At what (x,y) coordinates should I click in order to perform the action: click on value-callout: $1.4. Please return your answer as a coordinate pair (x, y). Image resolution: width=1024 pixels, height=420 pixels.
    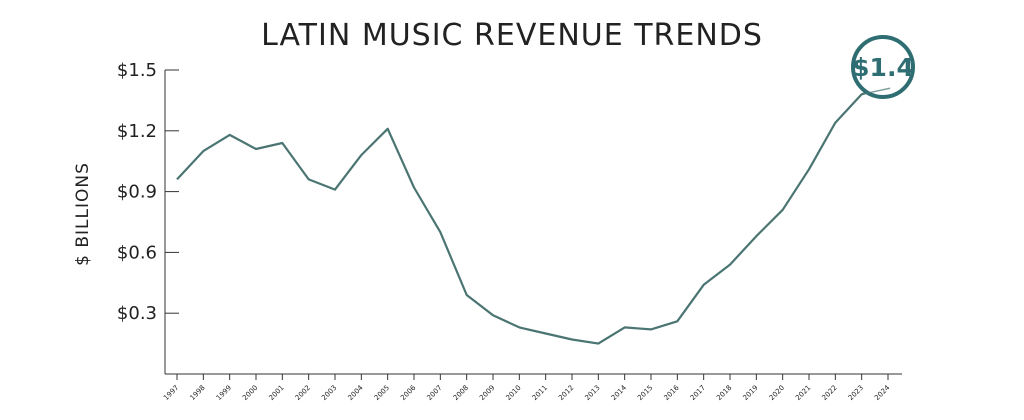
    Looking at the image, I should click on (883, 67).